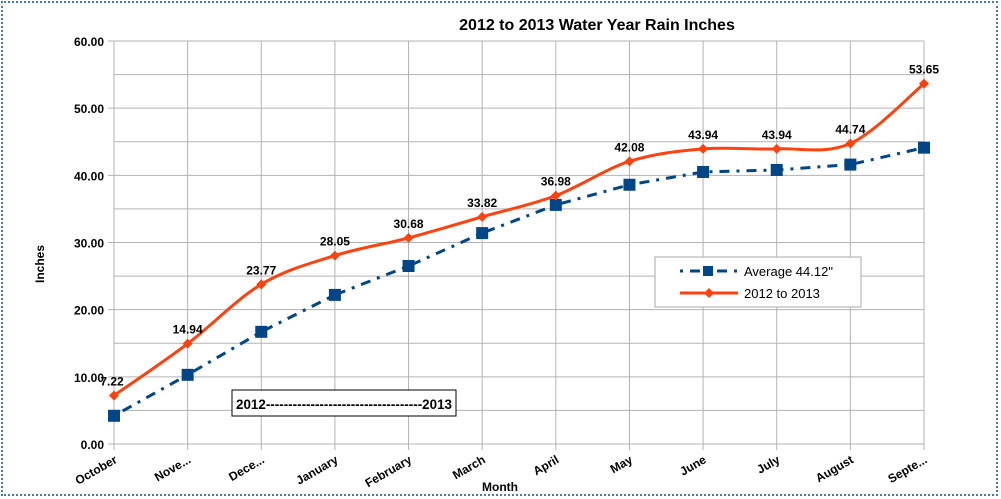 The image size is (1001, 499). What do you see at coordinates (409, 224) in the screenshot?
I see `data-label: 30.68` at bounding box center [409, 224].